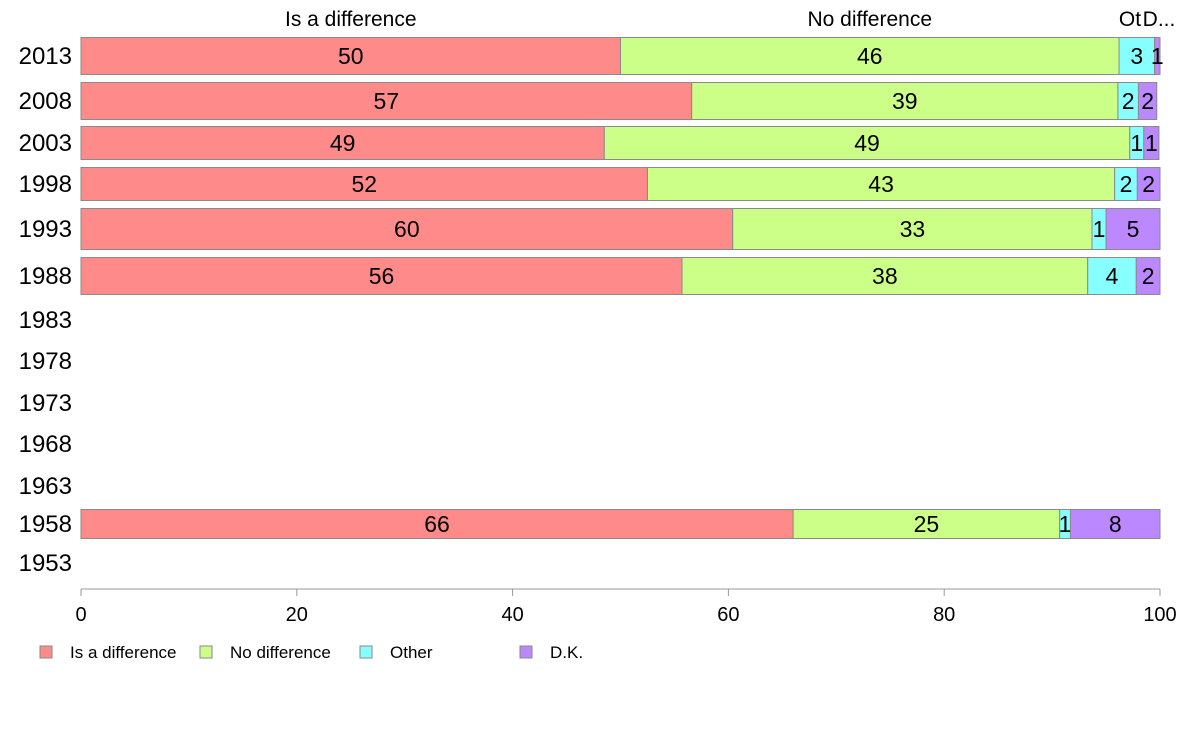  I want to click on data-label-1993-series-0: 60, so click(407, 229).